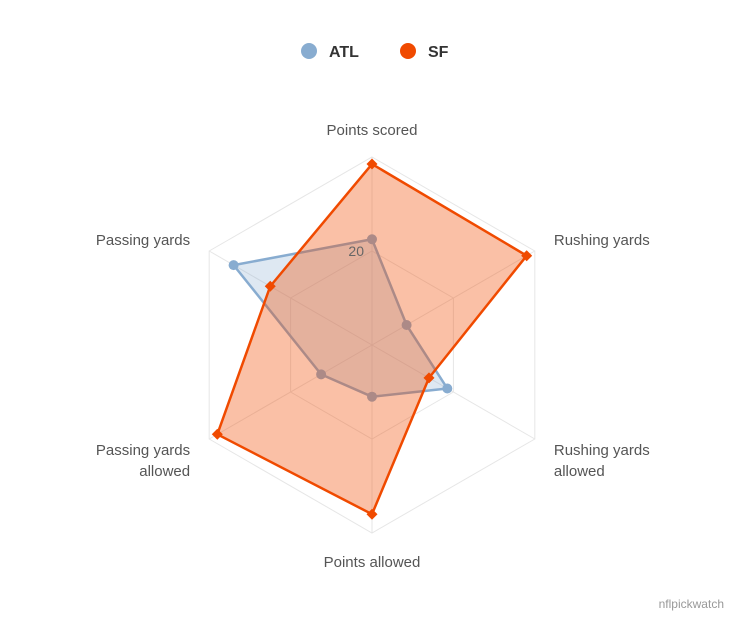 Image resolution: width=755 pixels, height=640 pixels. What do you see at coordinates (408, 51) in the screenshot?
I see `legend-marker-sf` at bounding box center [408, 51].